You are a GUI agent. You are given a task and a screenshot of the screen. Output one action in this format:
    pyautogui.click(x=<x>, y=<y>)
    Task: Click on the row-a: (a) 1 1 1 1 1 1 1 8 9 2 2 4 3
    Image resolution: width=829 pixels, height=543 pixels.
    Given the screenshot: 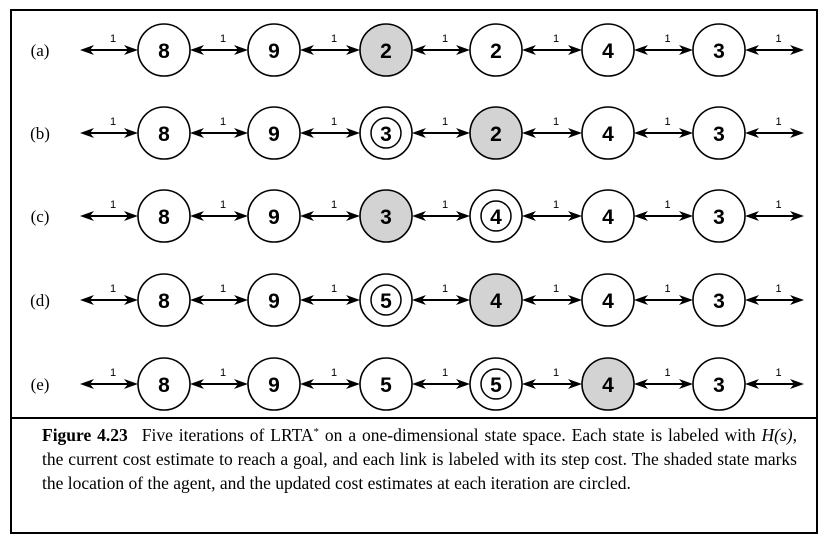 What is the action you would take?
    pyautogui.click(x=417, y=50)
    